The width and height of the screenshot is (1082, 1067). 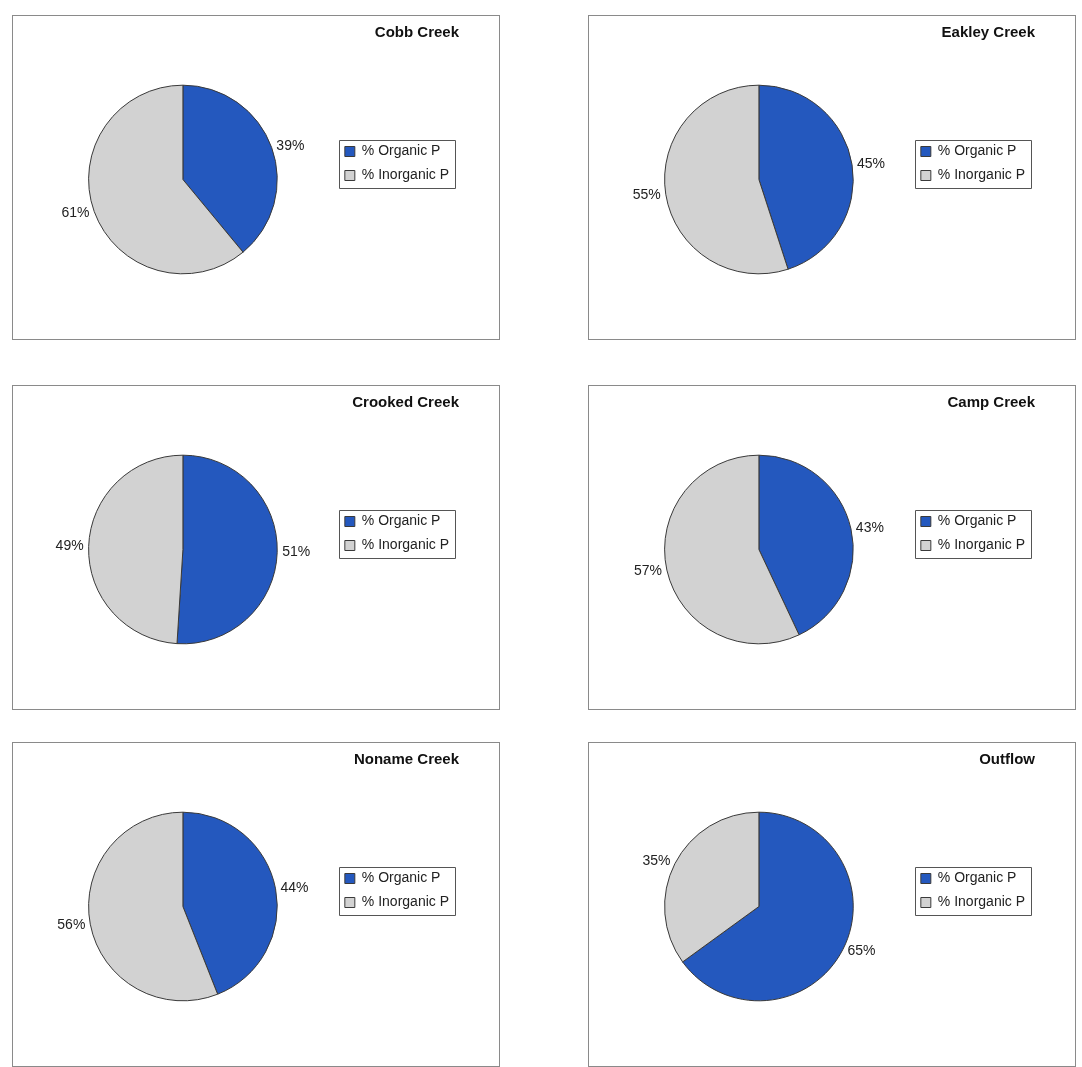 I want to click on chart-title: Eakley Creek, so click(x=988, y=32).